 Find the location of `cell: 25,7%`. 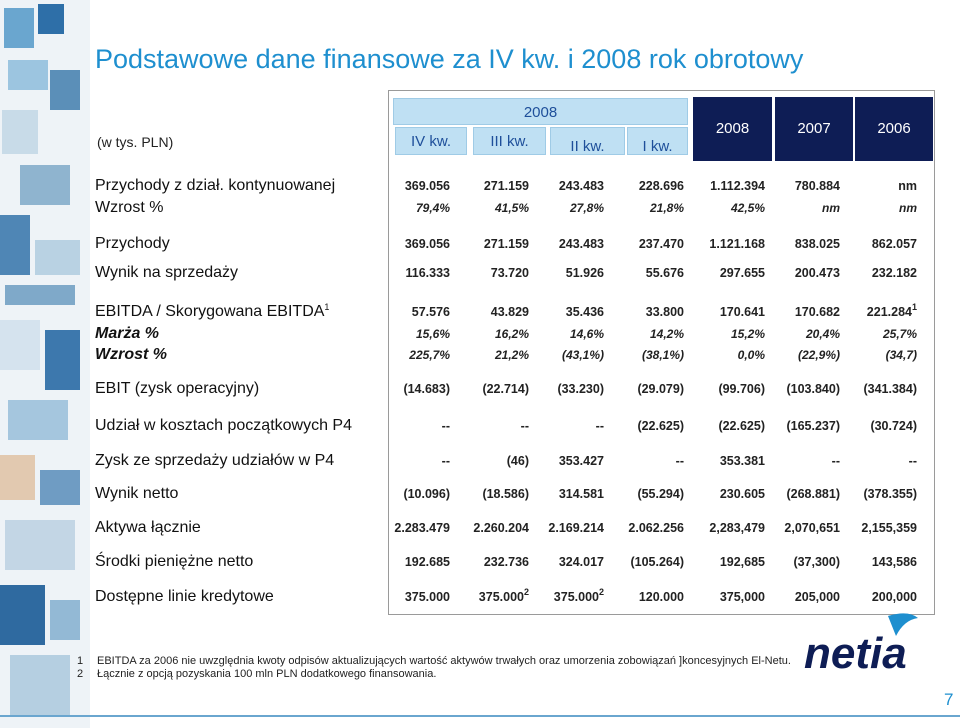

cell: 25,7% is located at coordinates (899, 334).